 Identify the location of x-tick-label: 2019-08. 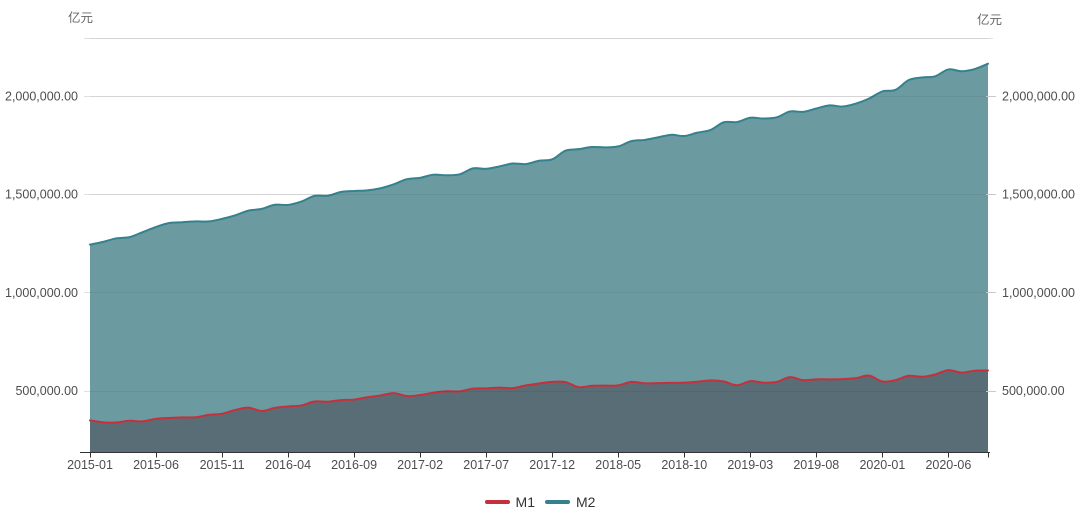
(816, 465).